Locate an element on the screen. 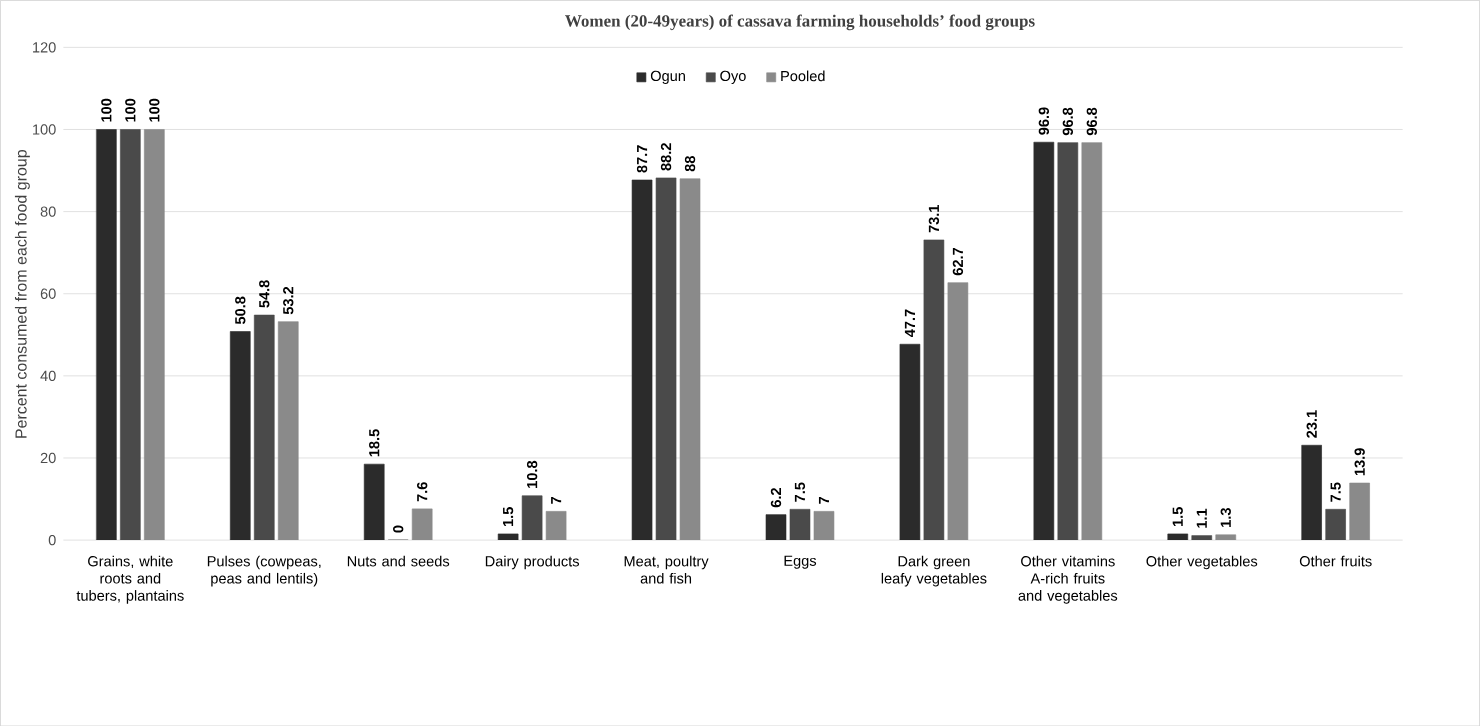  legend-label: Pooled is located at coordinates (803, 76).